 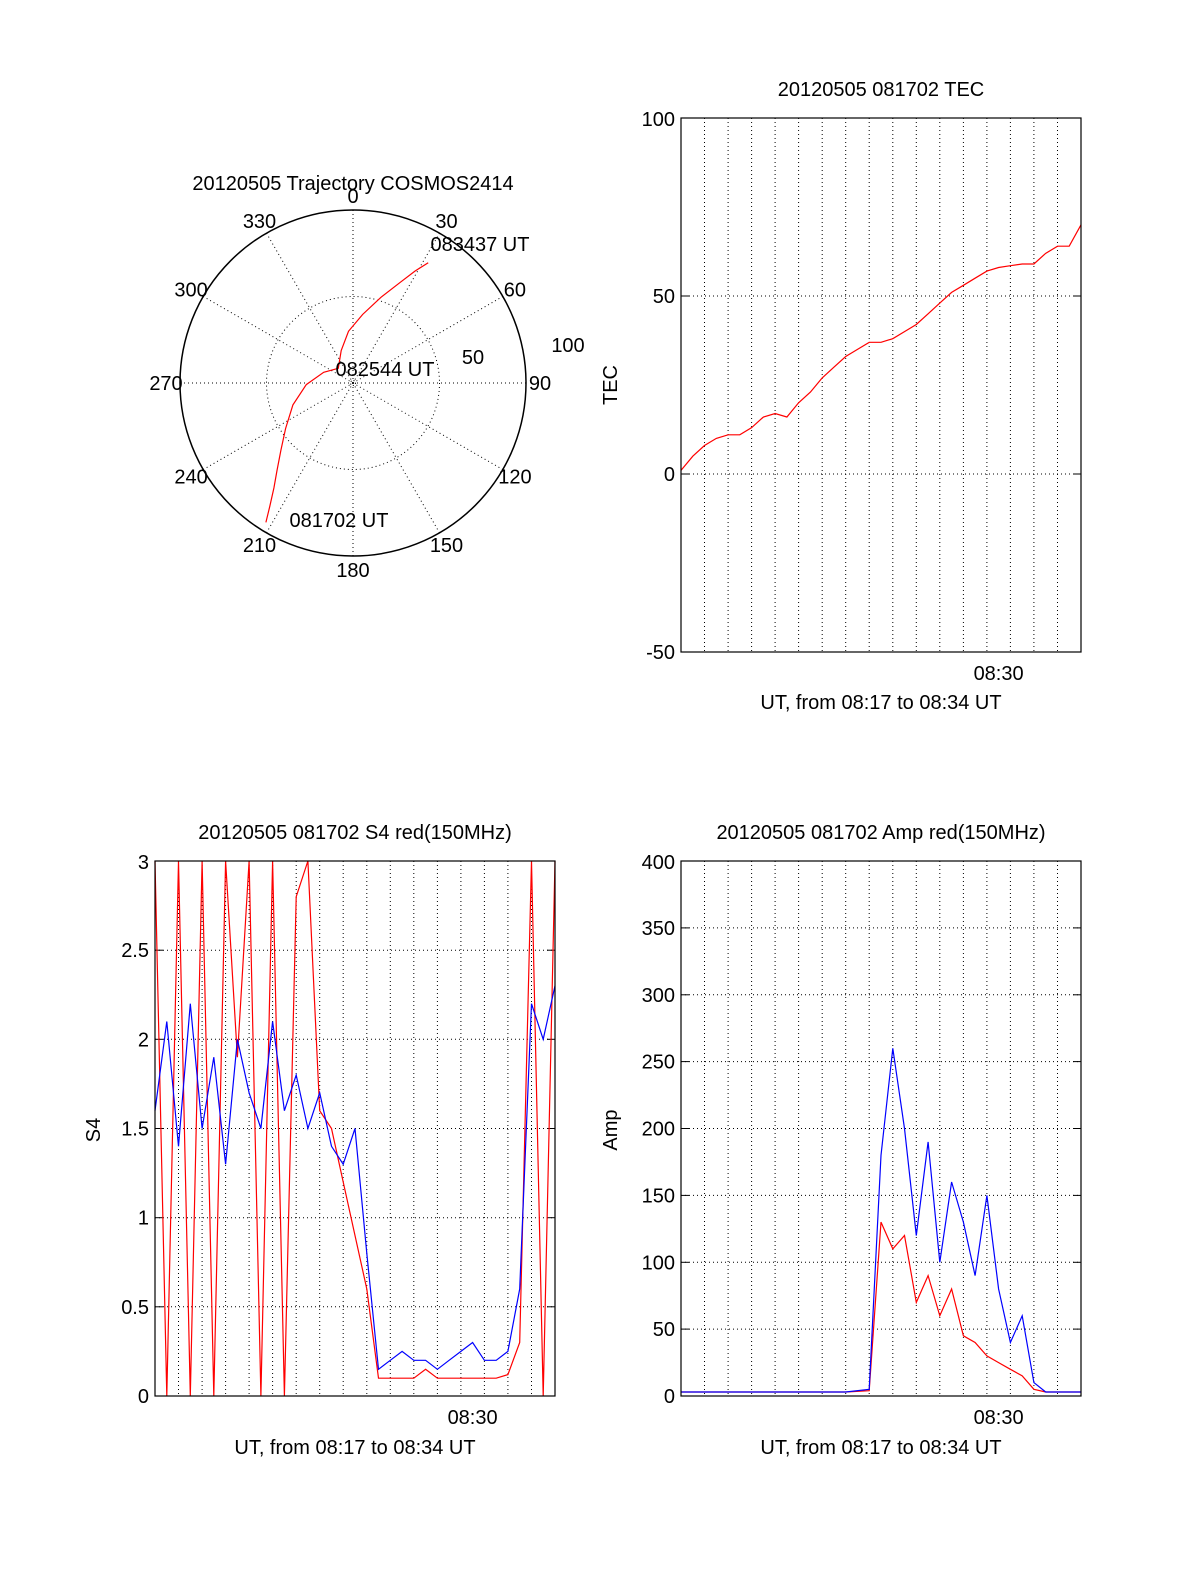 I want to click on amp-ytick-label: 250, so click(x=658, y=1063).